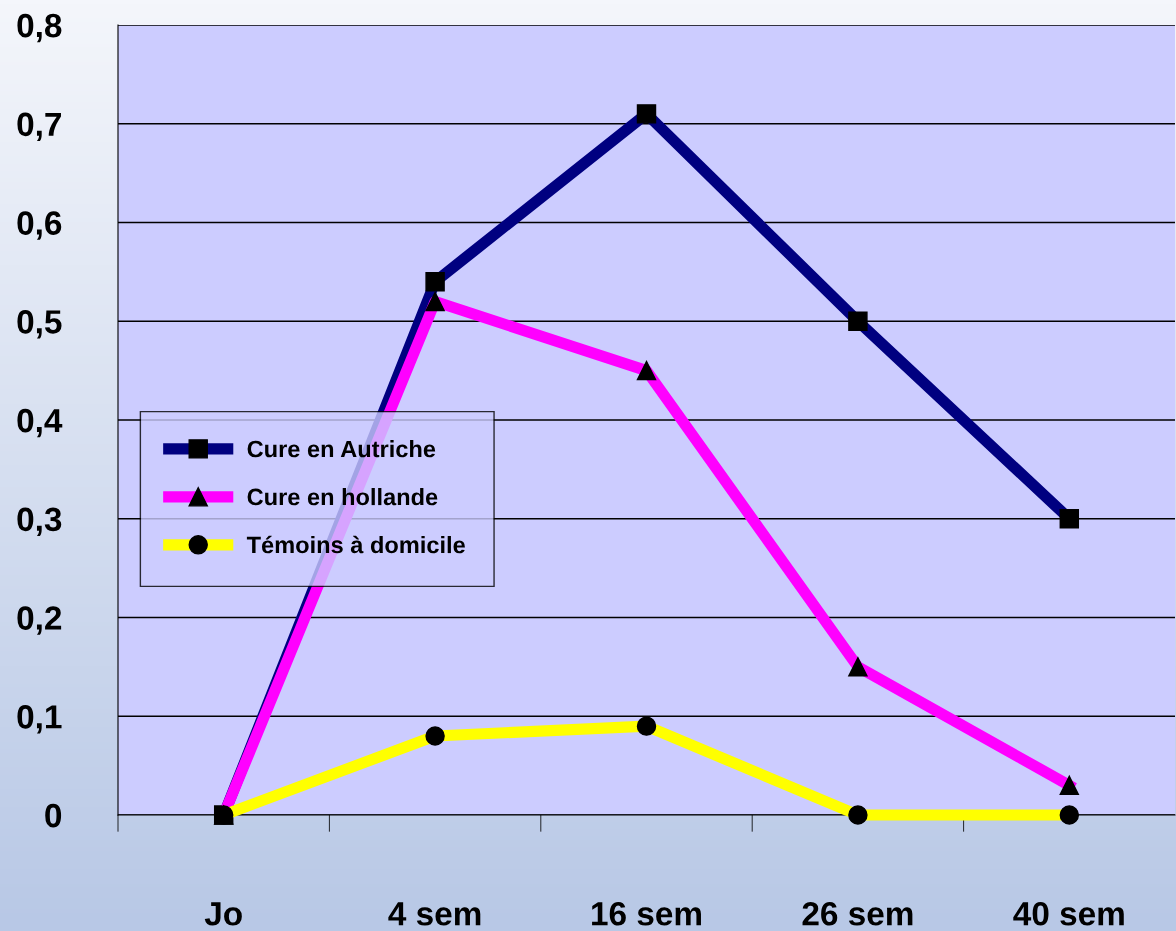  Describe the element at coordinates (39, 620) in the screenshot. I see `y-tick-label: 0,2` at that location.